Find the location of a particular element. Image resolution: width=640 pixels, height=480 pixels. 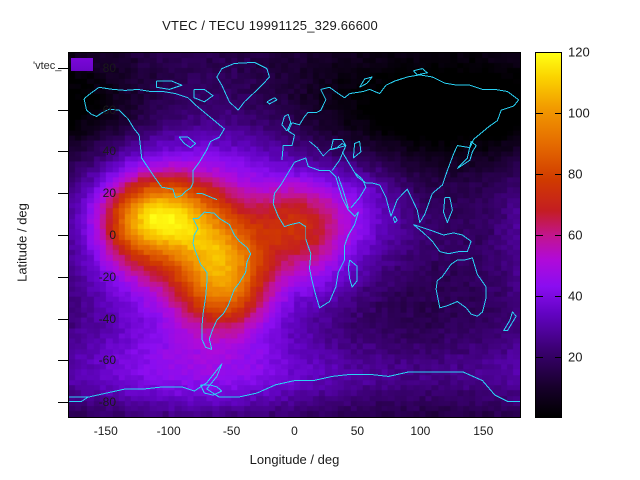

colorbar-tick-label: 20 is located at coordinates (575, 357).